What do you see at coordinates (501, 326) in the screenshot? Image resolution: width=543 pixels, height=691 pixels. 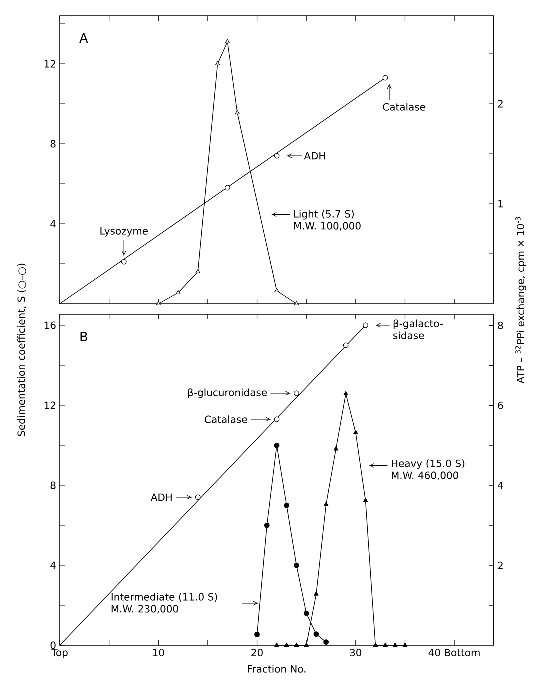 I see `y2-tick-label: 8` at bounding box center [501, 326].